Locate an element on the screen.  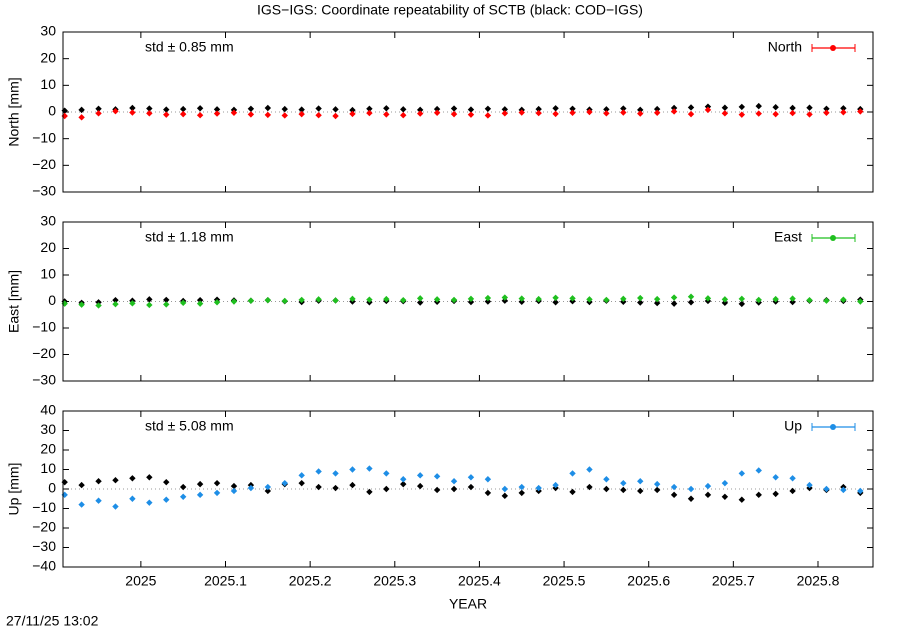
y-axis-label: East [mm] is located at coordinates (14, 301).